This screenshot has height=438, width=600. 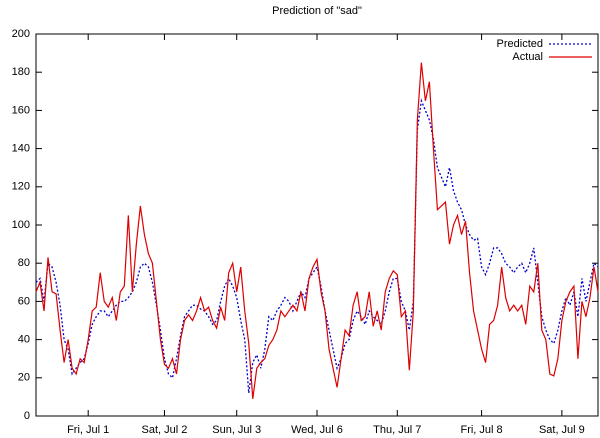 I want to click on x-tick-label: Sat, Jul 2, so click(x=165, y=430).